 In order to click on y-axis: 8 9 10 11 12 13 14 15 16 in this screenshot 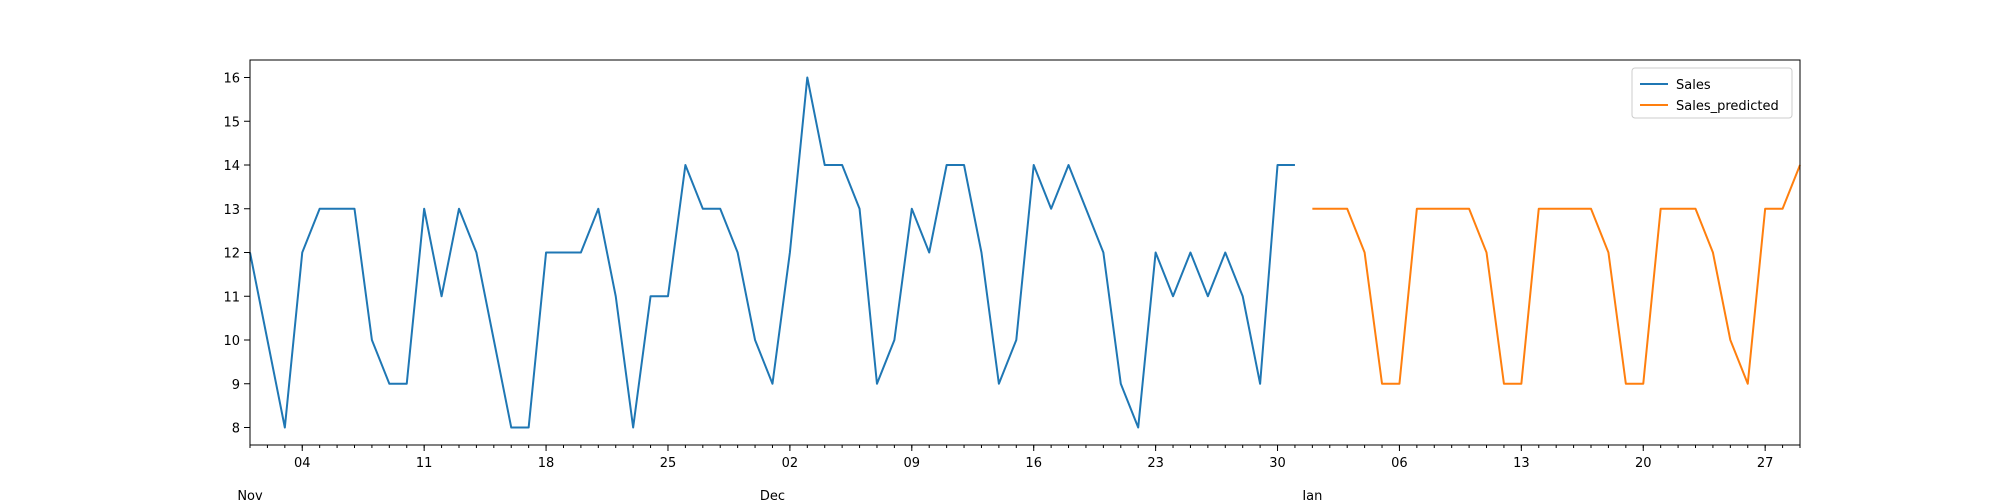, I will do `click(236, 254)`.